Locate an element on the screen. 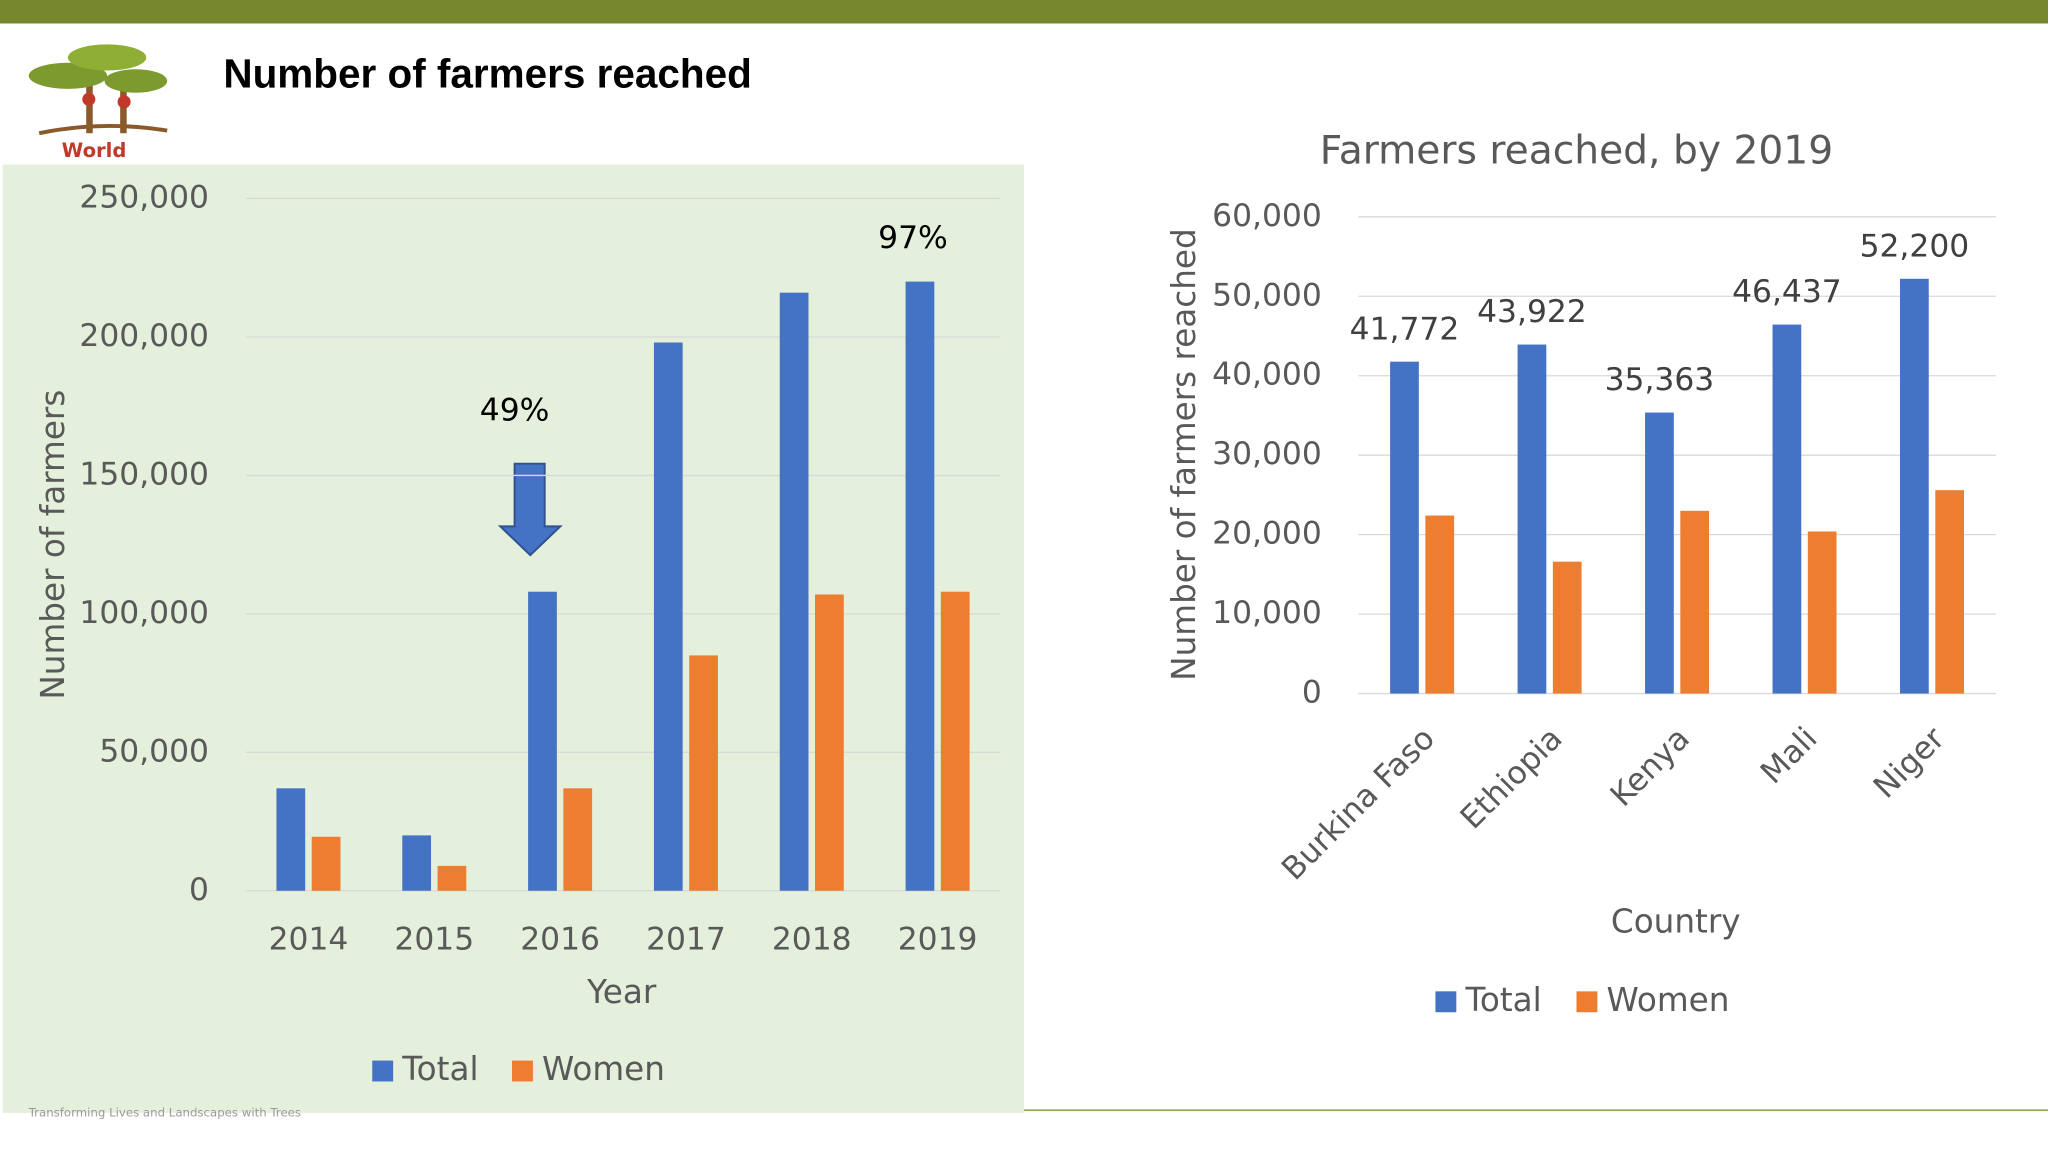 The width and height of the screenshot is (2048, 1152). x-axis-label: Year is located at coordinates (621, 992).